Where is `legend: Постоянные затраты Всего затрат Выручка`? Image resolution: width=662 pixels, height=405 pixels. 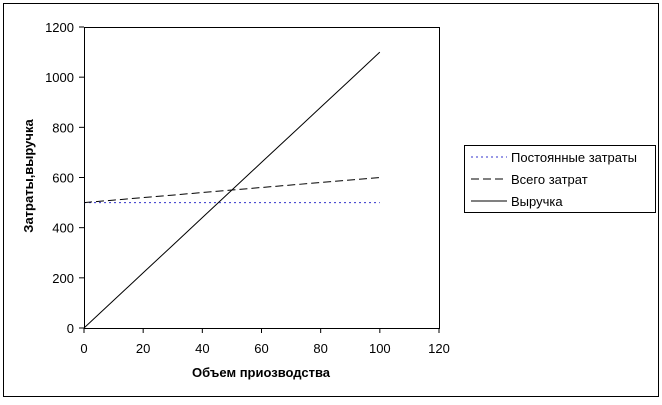 legend: Постоянные затраты Всего затрат Выручка is located at coordinates (560, 179).